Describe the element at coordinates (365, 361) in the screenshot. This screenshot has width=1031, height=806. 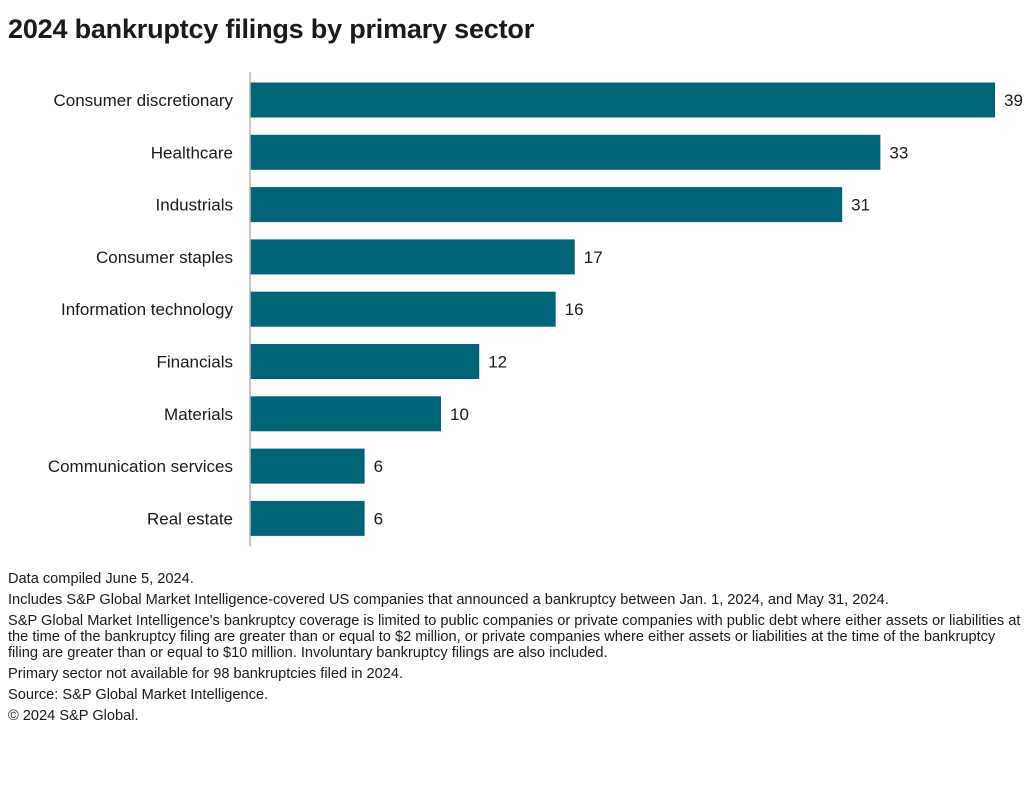
I see `bar-financials` at that location.